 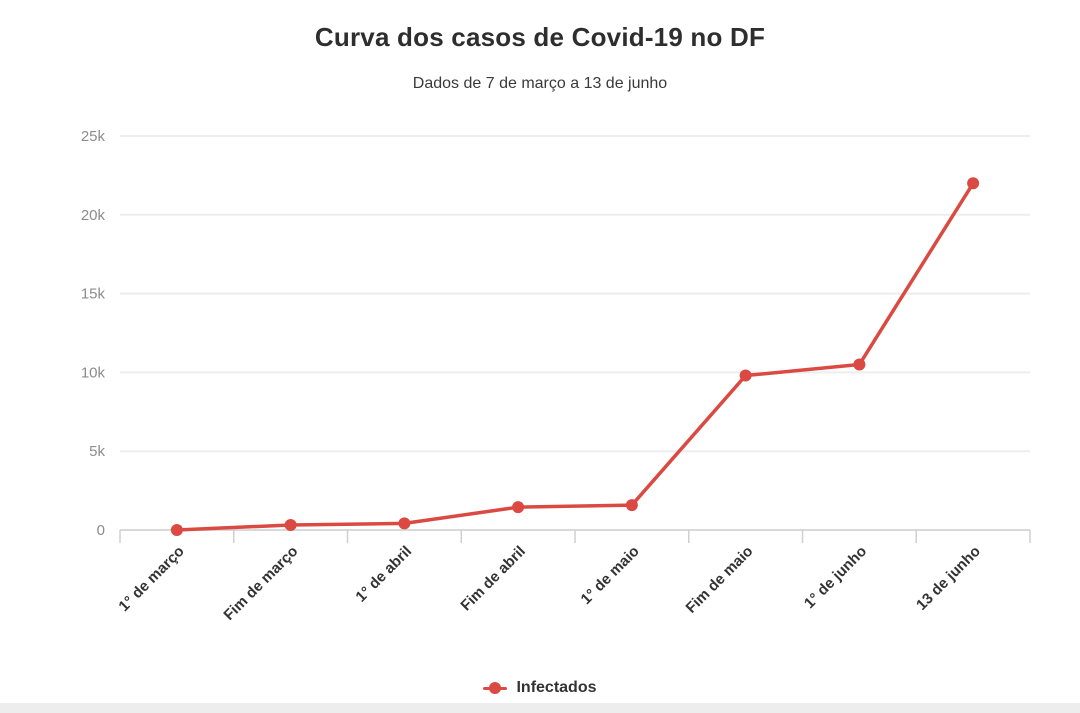 What do you see at coordinates (176, 529) in the screenshot?
I see `data-point-1-de-mar-o` at bounding box center [176, 529].